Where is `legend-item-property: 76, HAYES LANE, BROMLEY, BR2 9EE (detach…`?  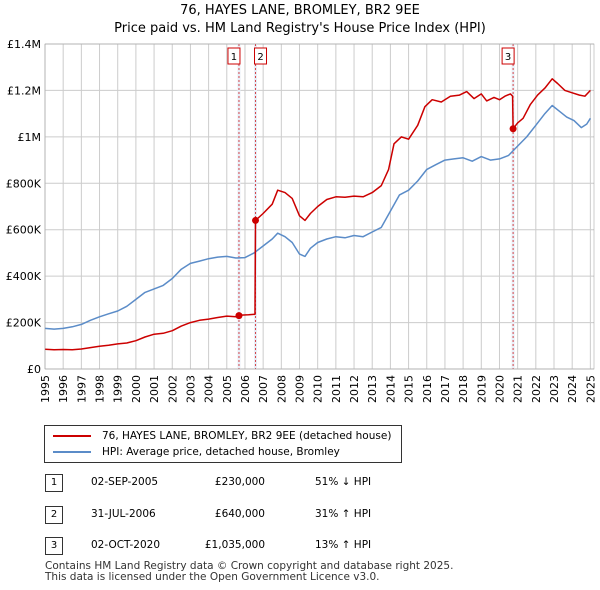 legend-item-property: 76, HAYES LANE, BROMLEY, BR2 9EE (detach… is located at coordinates (222, 436).